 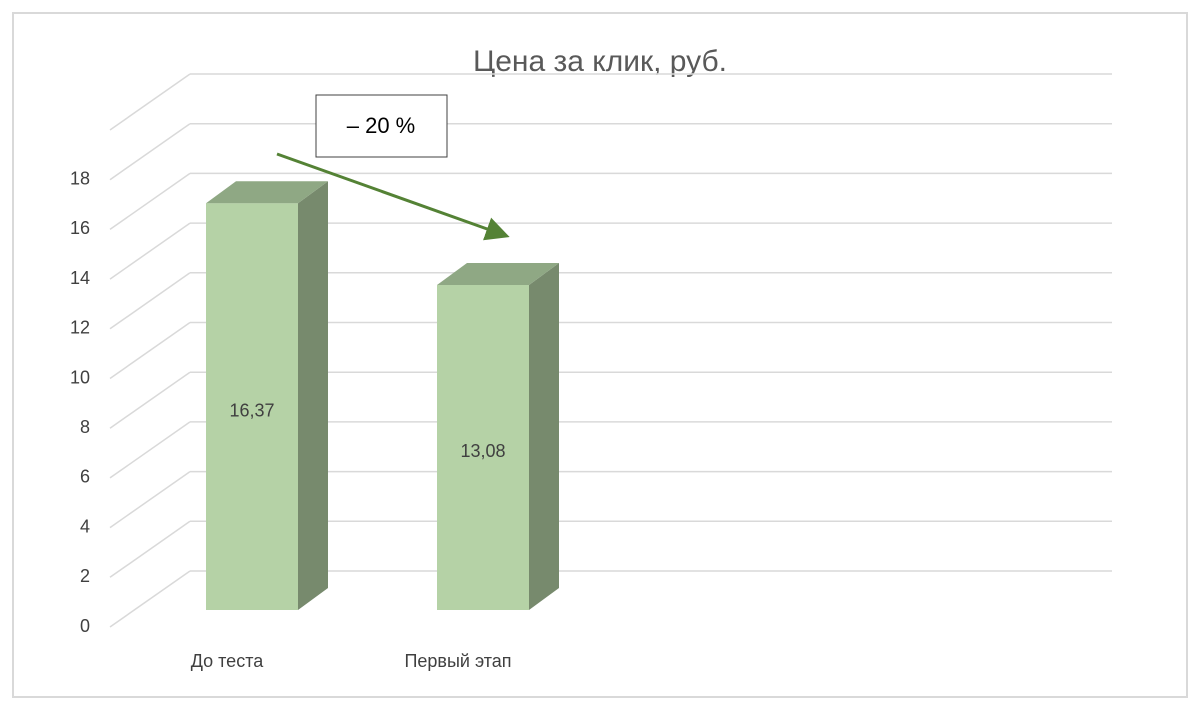 What do you see at coordinates (85, 427) in the screenshot?
I see `y-tick-label: 8` at bounding box center [85, 427].